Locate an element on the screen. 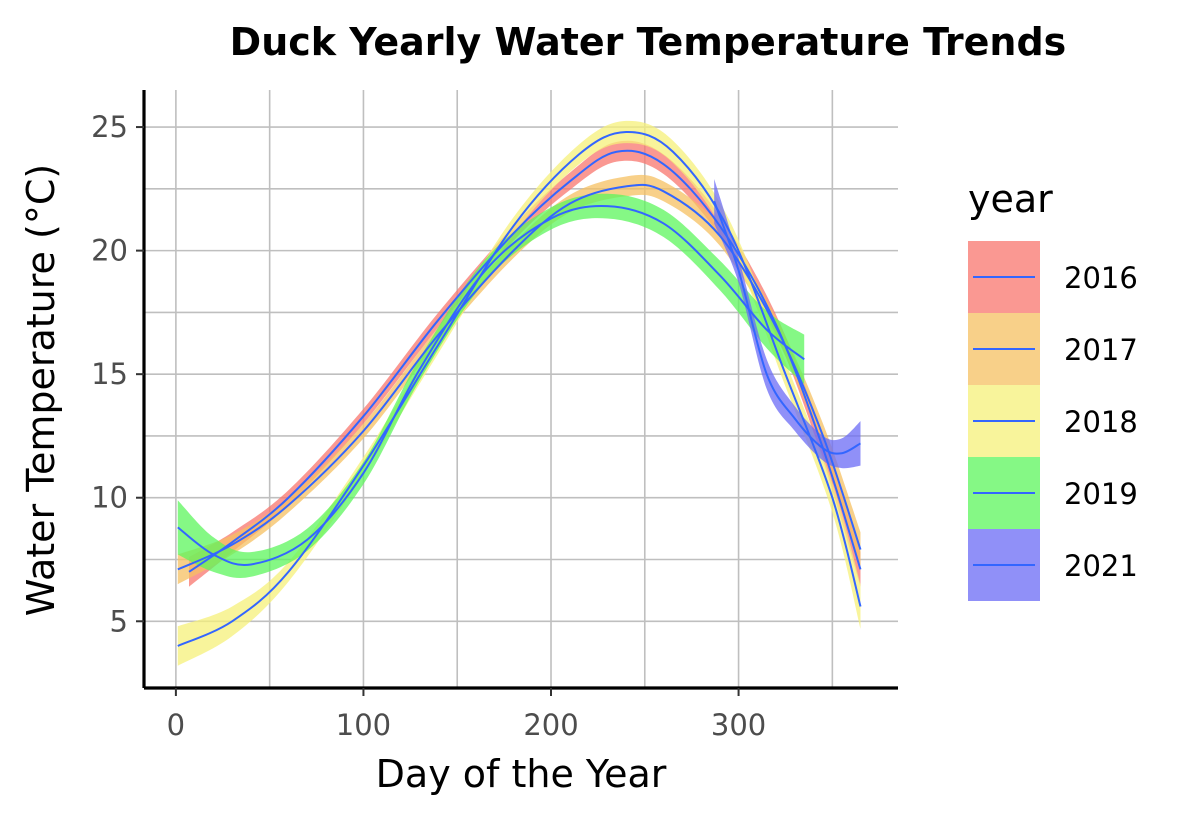 This screenshot has width=1202, height=820. legend-label-2021: 2021 is located at coordinates (1101, 566).